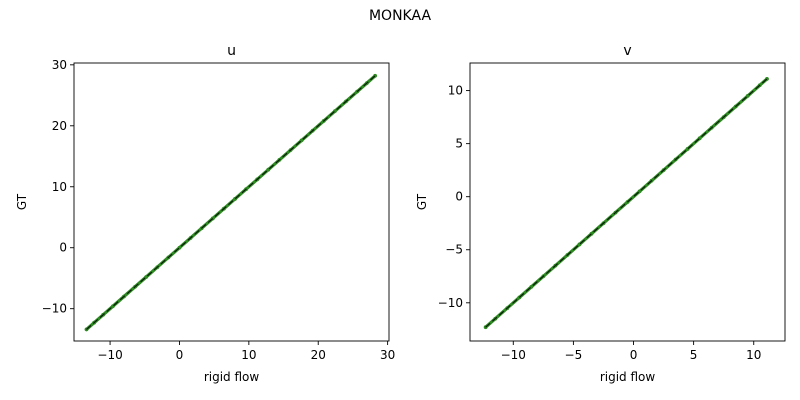  I want to click on x-tick-label: 30, so click(387, 355).